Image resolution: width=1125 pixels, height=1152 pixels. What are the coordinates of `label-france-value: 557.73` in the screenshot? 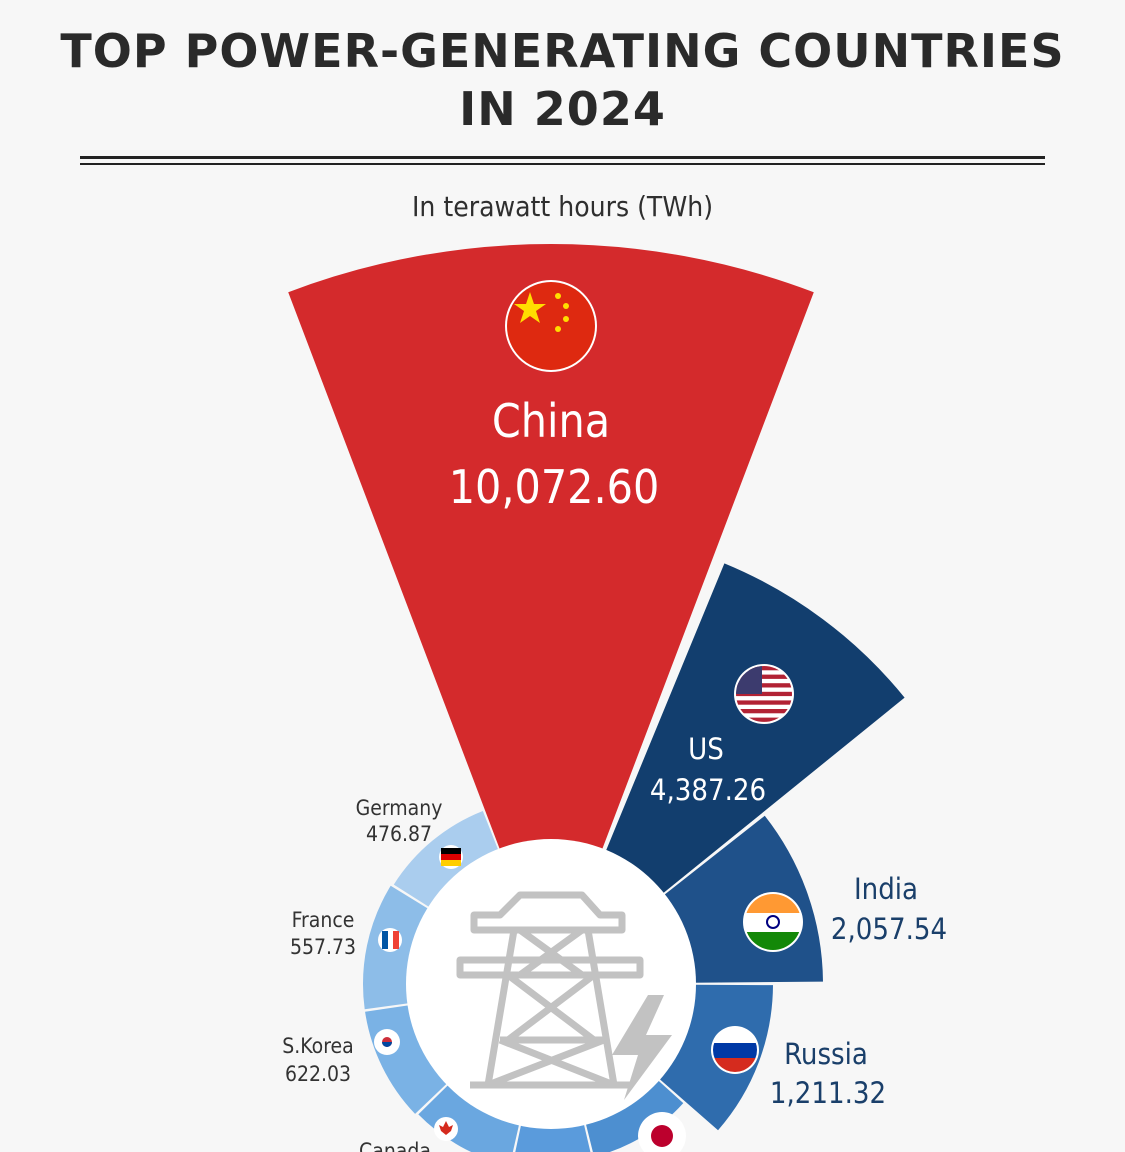 It's located at (323, 947).